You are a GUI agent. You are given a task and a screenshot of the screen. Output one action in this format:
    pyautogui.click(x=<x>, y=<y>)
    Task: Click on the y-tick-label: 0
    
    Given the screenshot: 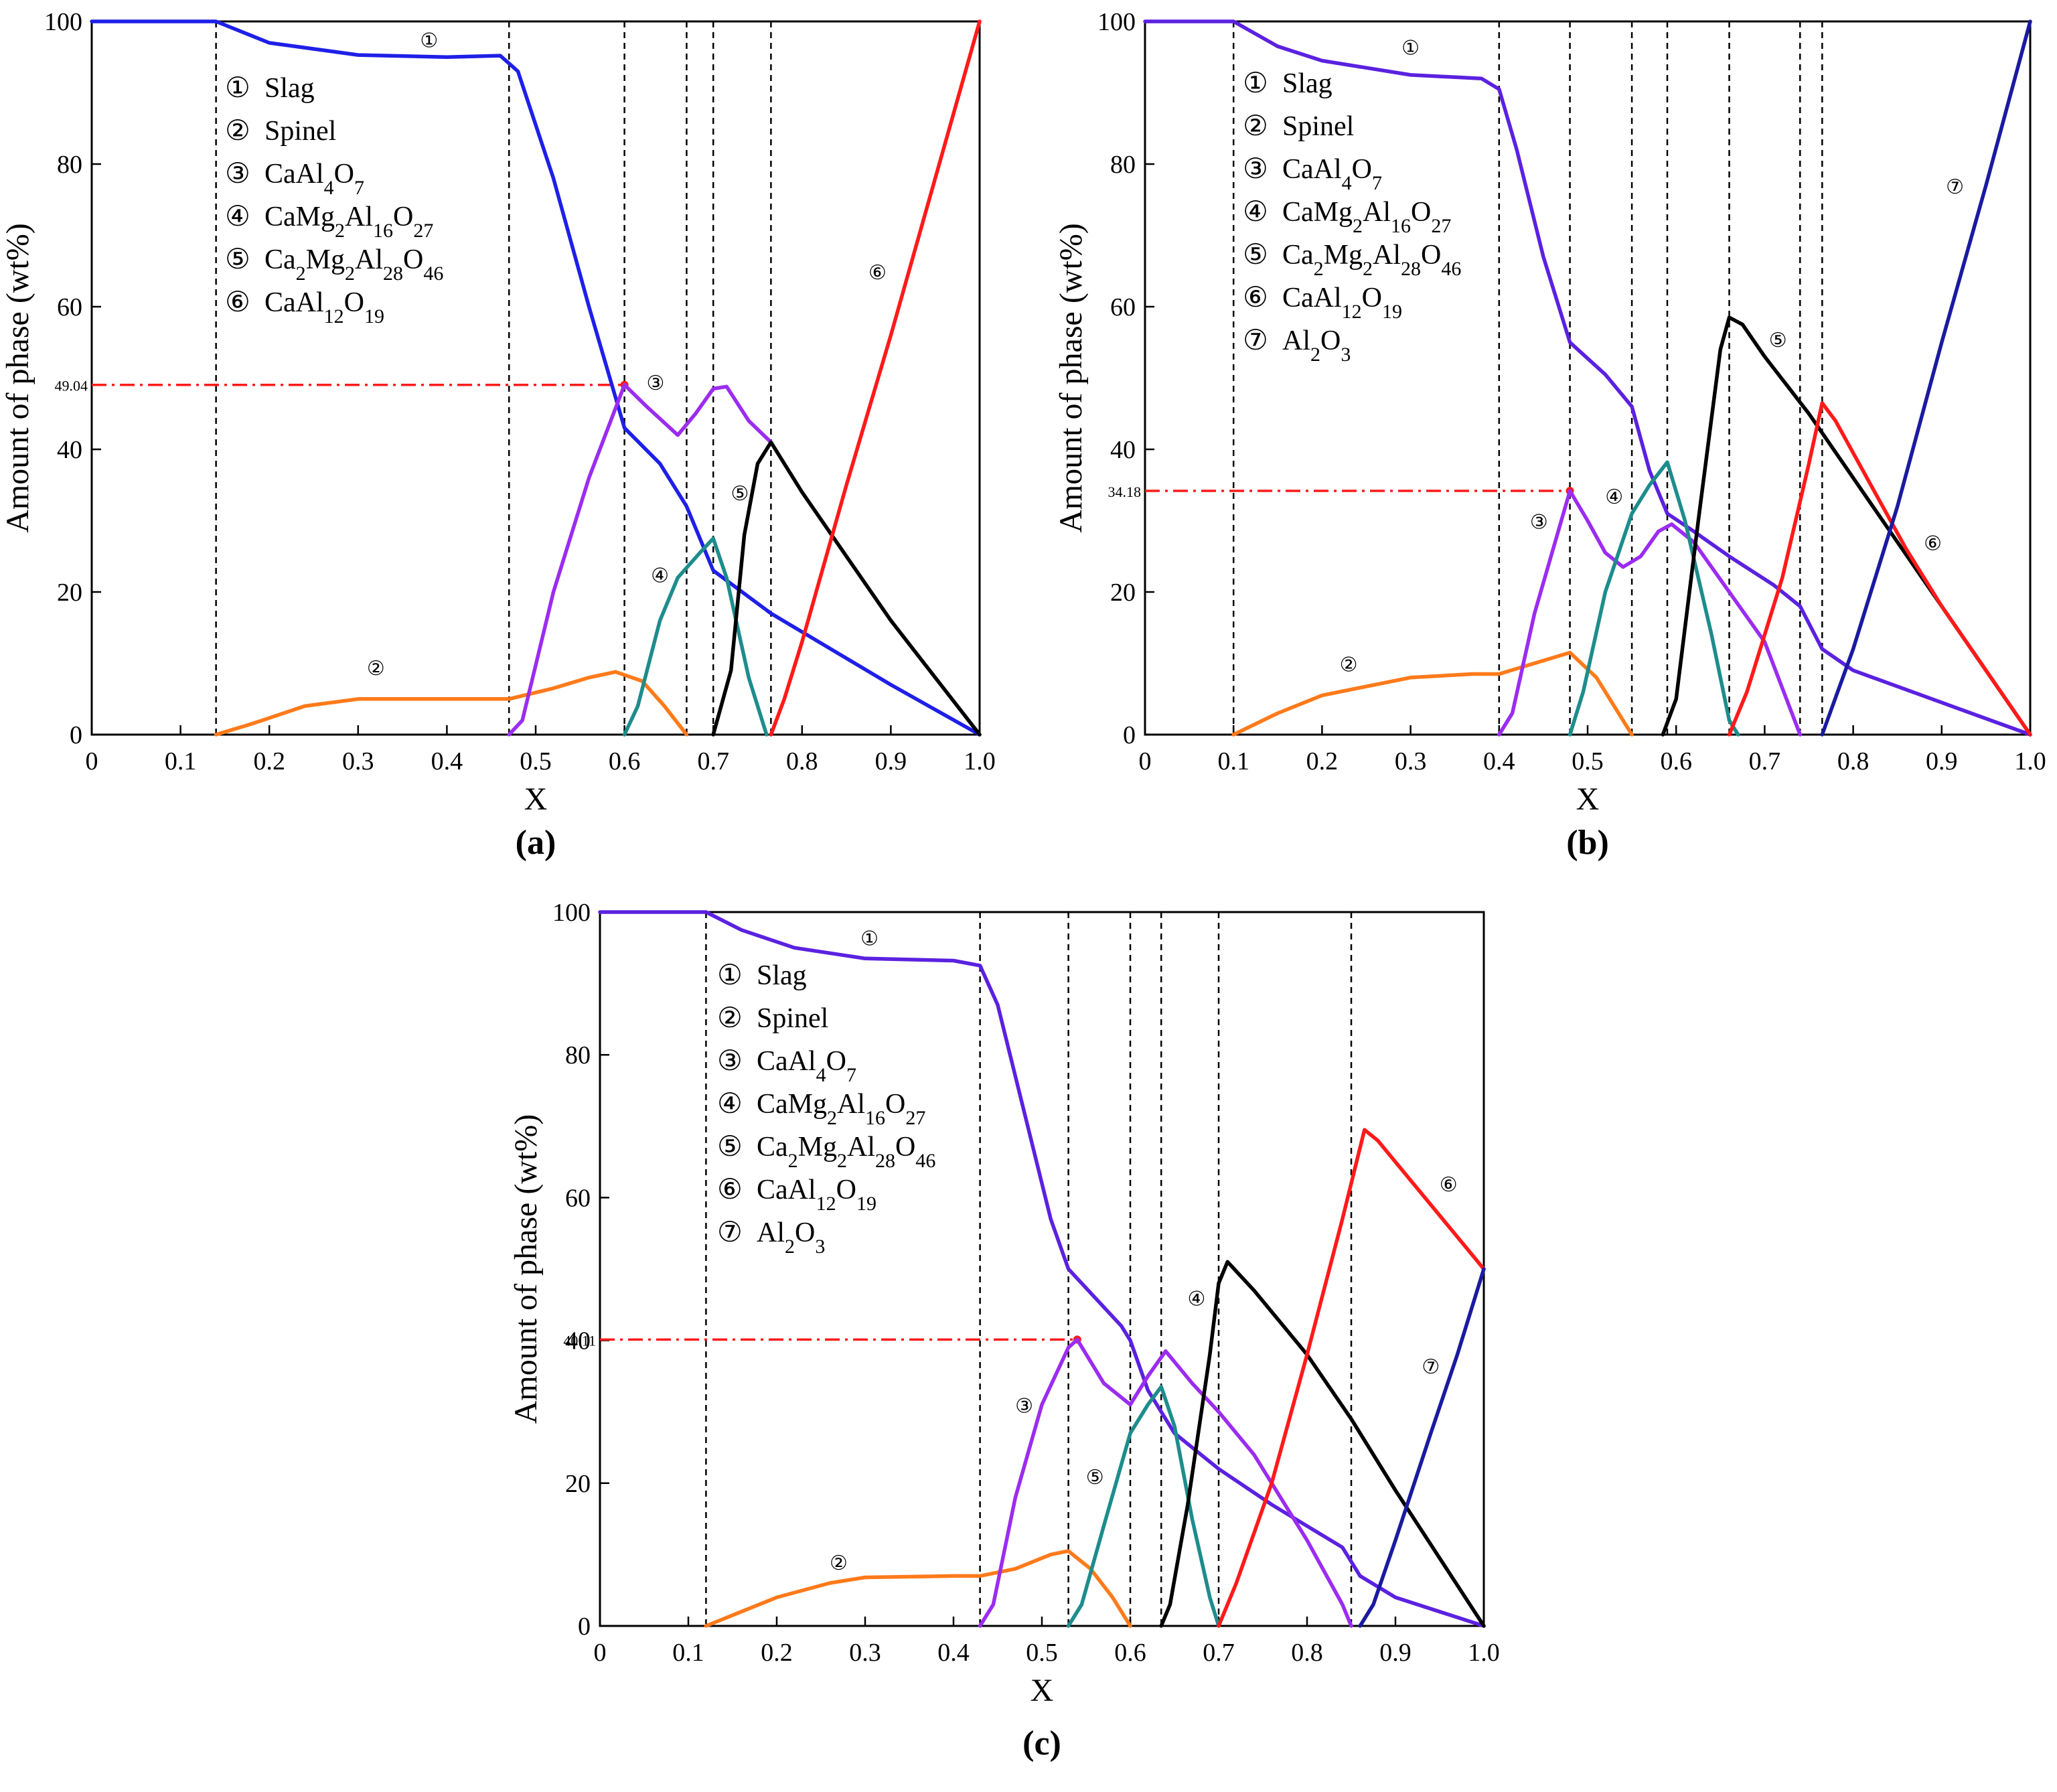 What is the action you would take?
    pyautogui.click(x=76, y=735)
    